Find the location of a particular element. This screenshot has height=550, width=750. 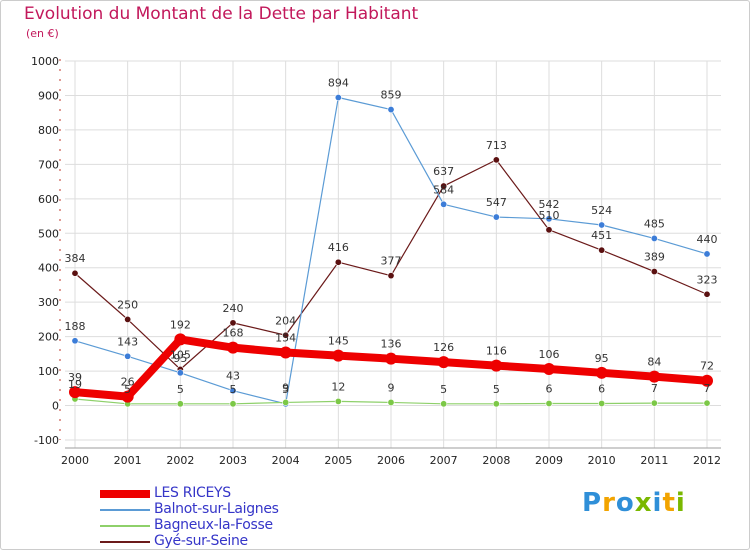

y-tick-label: 500 is located at coordinates (48, 233).